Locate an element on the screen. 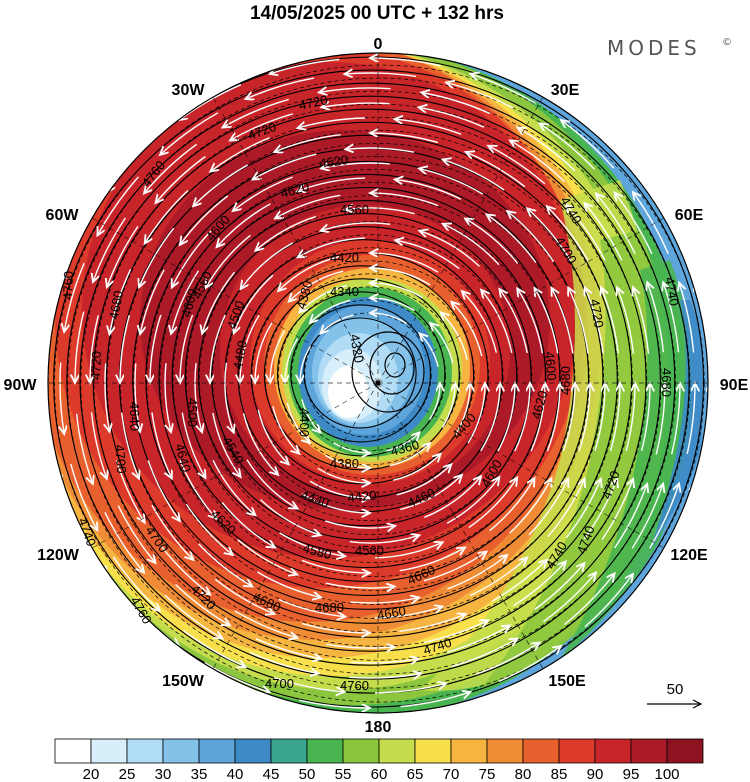 The width and height of the screenshot is (750, 782). colorbar-tick-label: 95 is located at coordinates (631, 774).